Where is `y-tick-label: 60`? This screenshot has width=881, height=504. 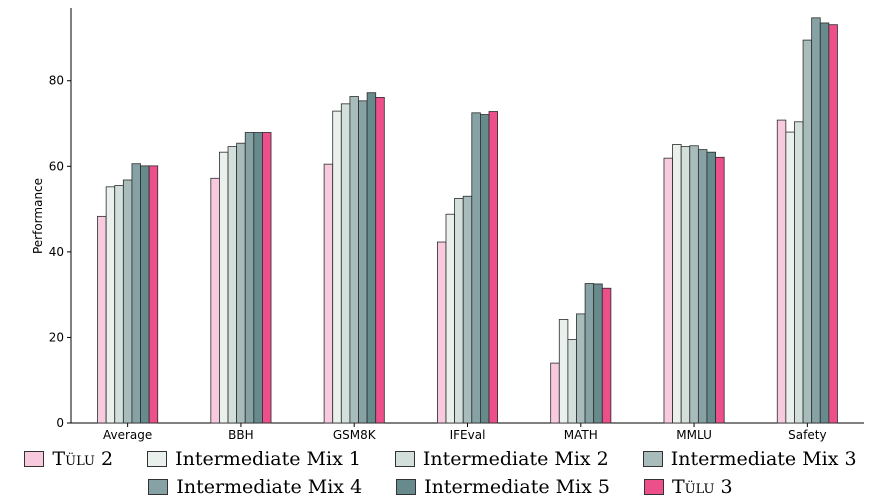 y-tick-label: 60 is located at coordinates (56, 166).